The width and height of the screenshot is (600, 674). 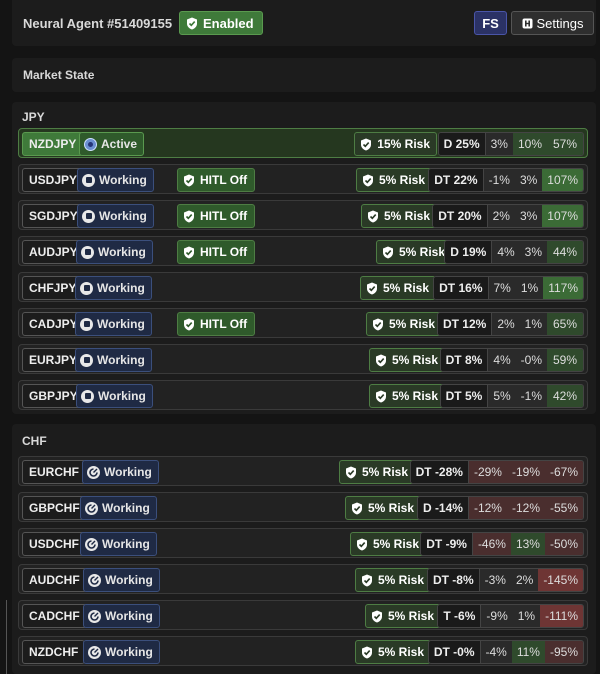 What do you see at coordinates (112, 144) in the screenshot?
I see `status-badge: Active` at bounding box center [112, 144].